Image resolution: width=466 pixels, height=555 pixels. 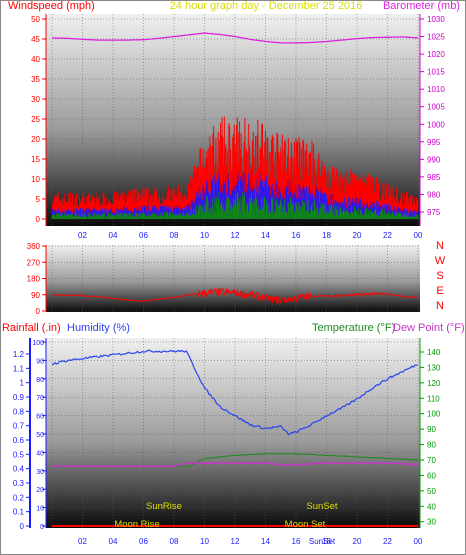 What do you see at coordinates (434, 414) in the screenshot?
I see `temperature-tick-label: 100` at bounding box center [434, 414].